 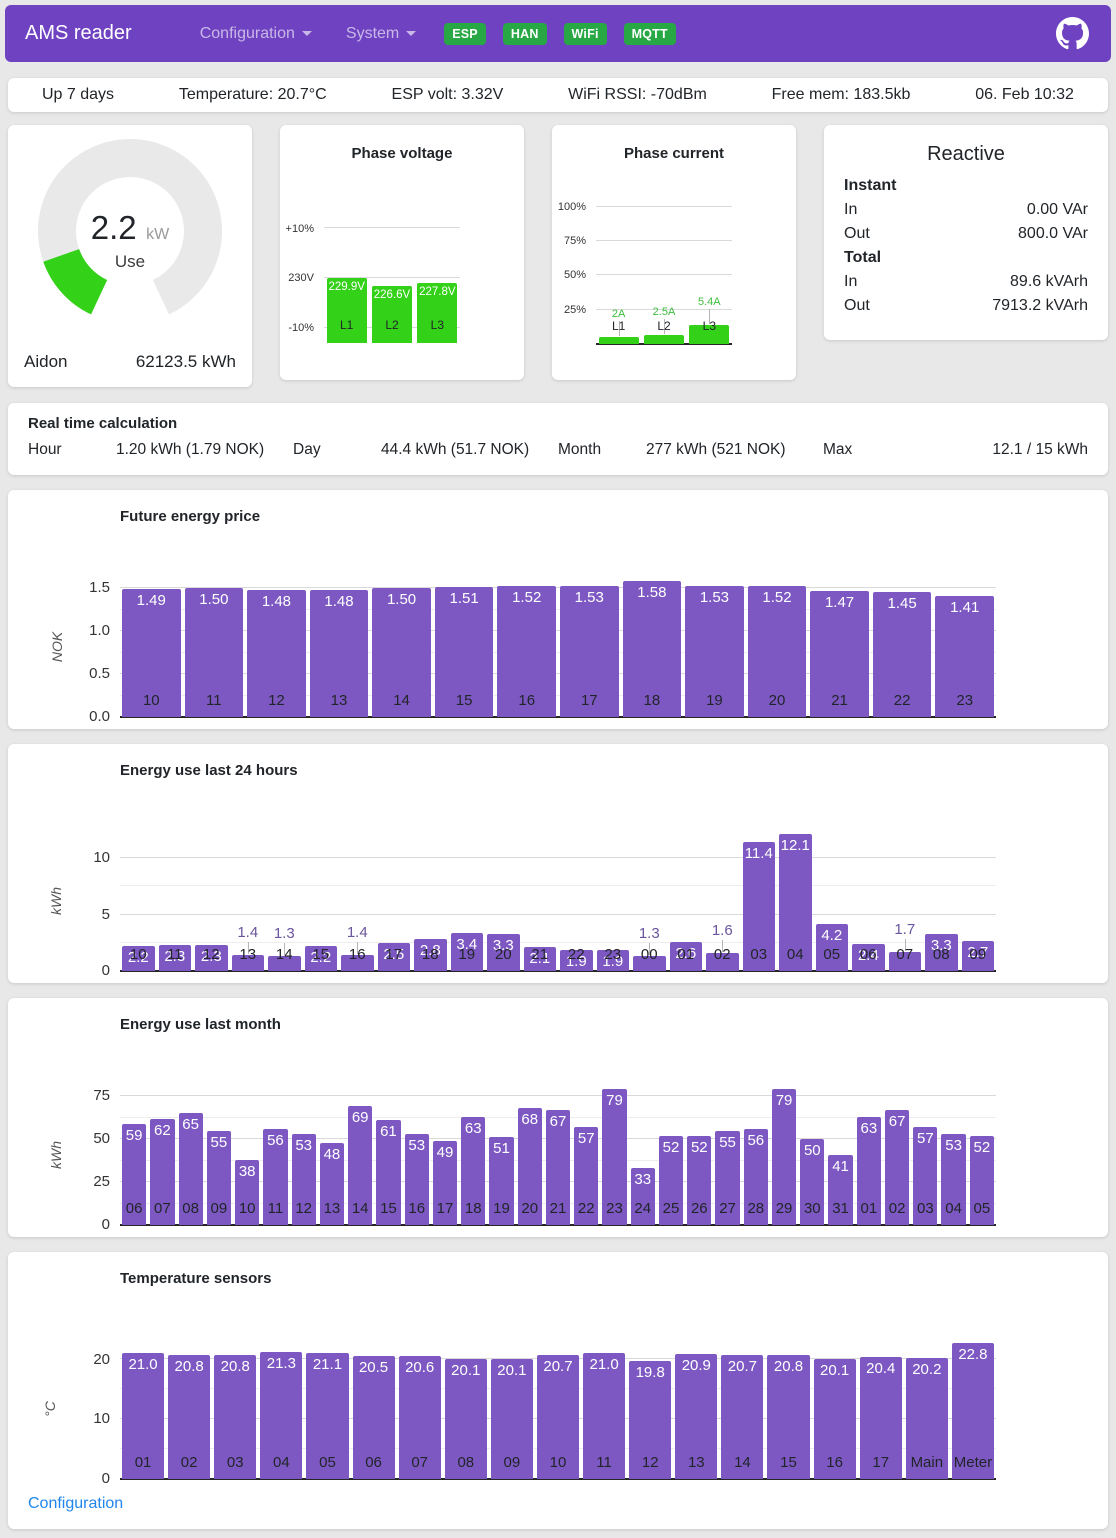 I want to click on x-axis-tick-label: 15, so click(x=388, y=1208).